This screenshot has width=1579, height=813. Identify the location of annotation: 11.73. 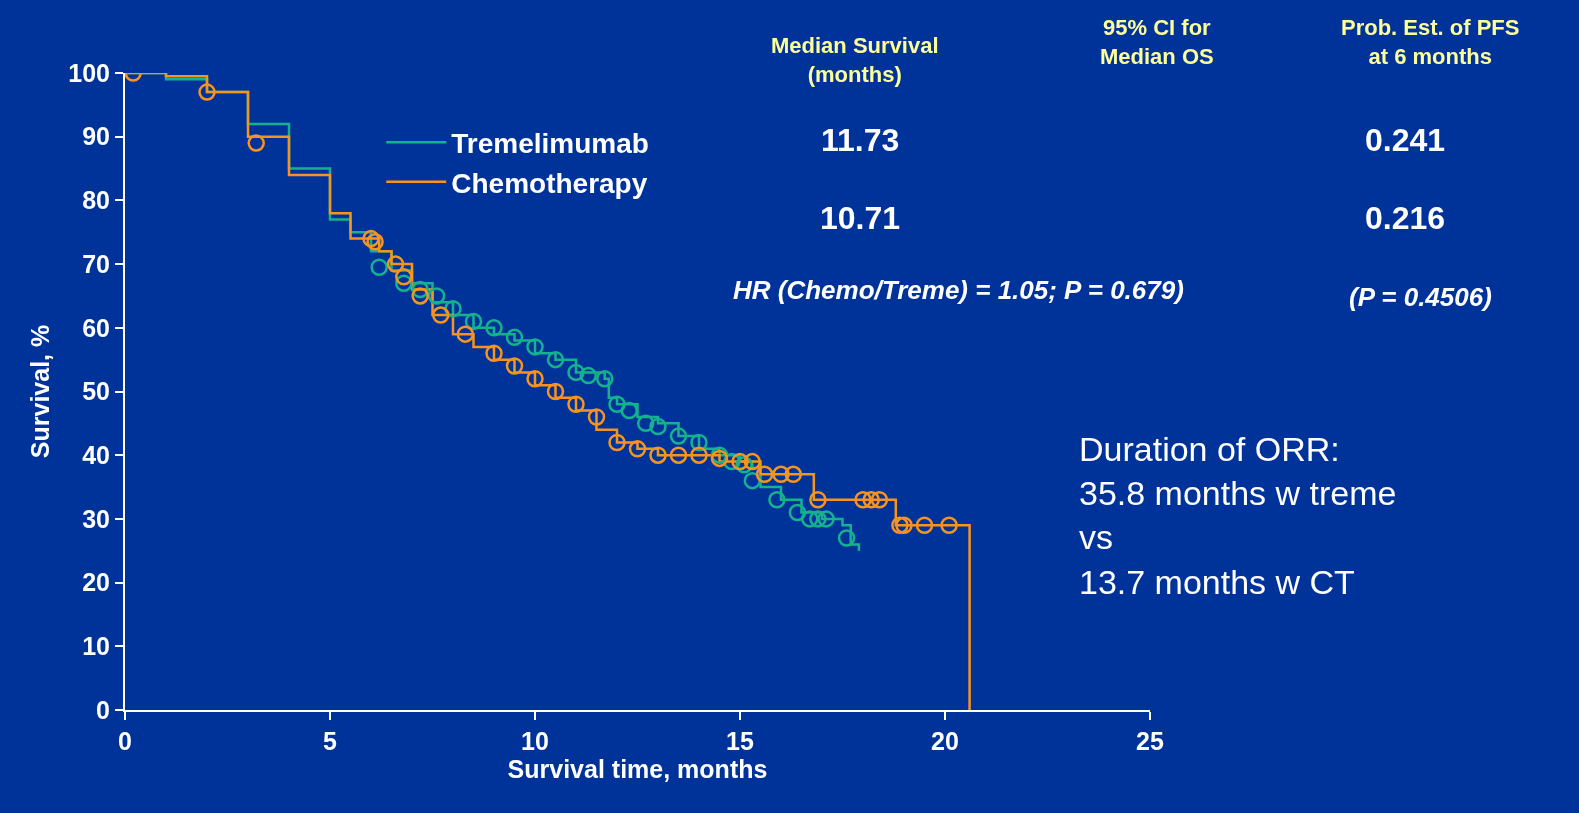
(860, 140).